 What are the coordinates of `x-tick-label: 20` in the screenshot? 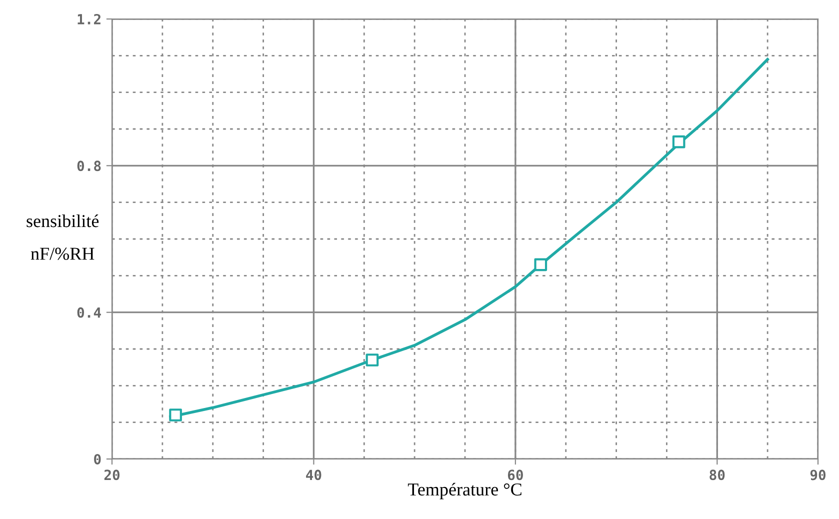 It's located at (112, 475).